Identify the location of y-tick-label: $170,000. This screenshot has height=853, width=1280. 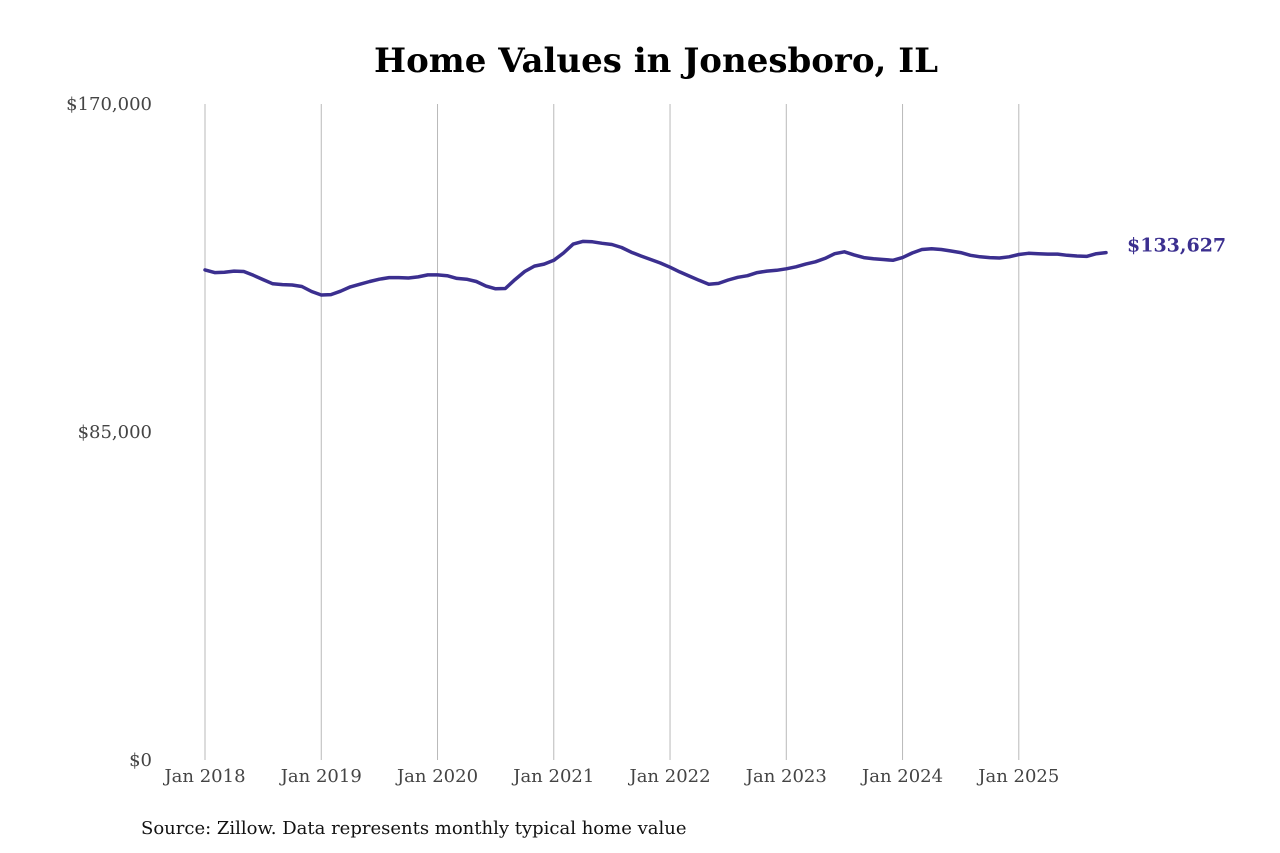
(109, 104).